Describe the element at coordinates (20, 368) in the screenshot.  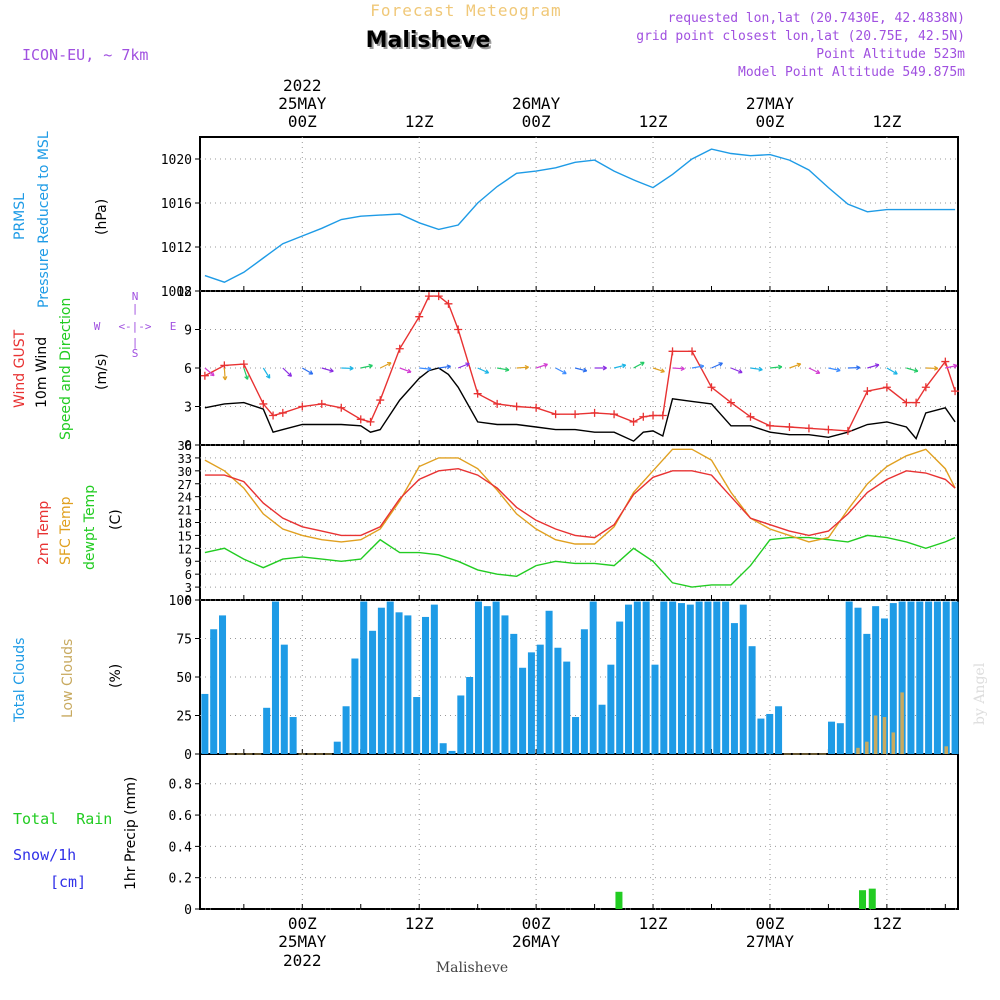
I see `label-gust: Wind GUST` at that location.